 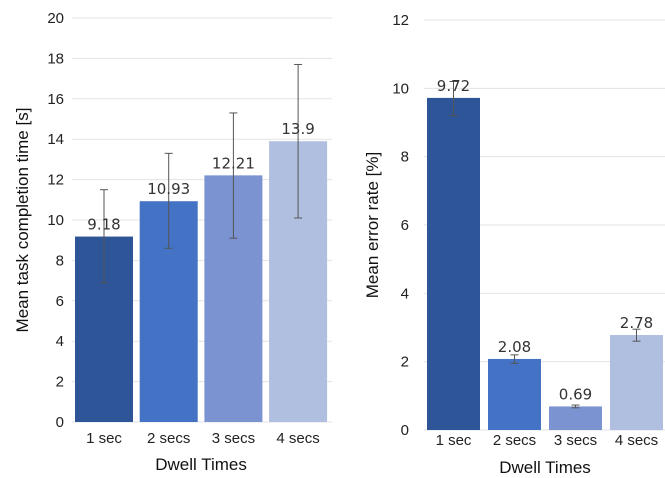 I want to click on y-tick-label: 18, so click(x=55, y=58).